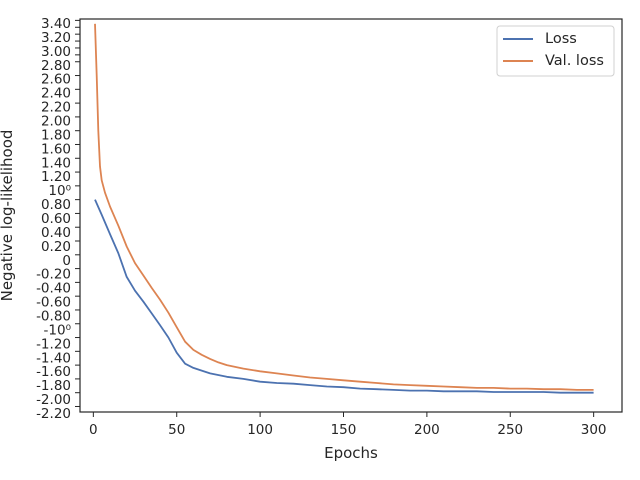  Describe the element at coordinates (57, 330) in the screenshot. I see `y-tick-label: -10⁰` at that location.